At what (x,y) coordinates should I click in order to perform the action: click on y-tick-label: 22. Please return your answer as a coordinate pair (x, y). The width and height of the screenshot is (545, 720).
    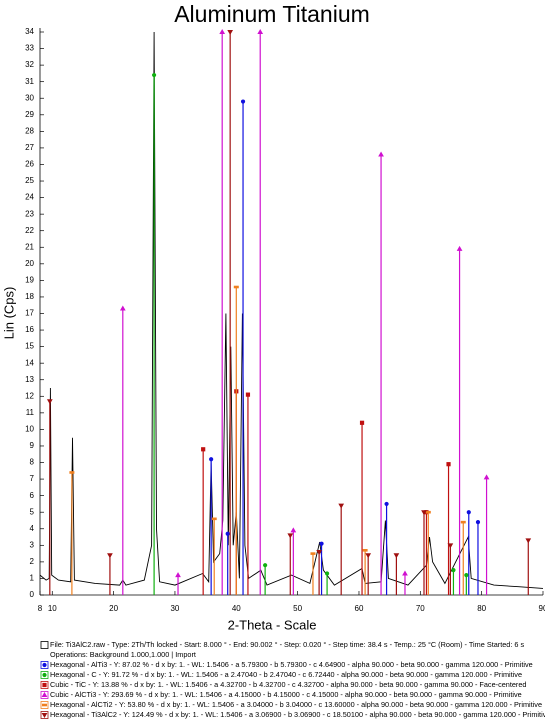
    Looking at the image, I should click on (29, 230).